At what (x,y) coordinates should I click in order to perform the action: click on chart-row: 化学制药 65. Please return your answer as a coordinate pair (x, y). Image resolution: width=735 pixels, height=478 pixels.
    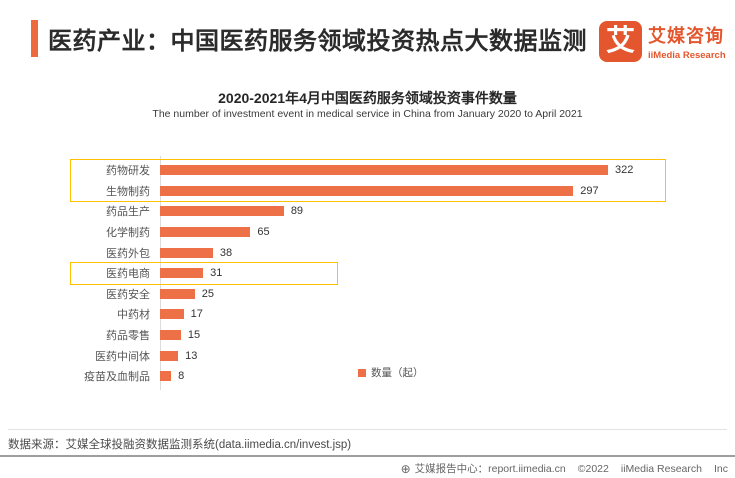
    Looking at the image, I should click on (367, 232).